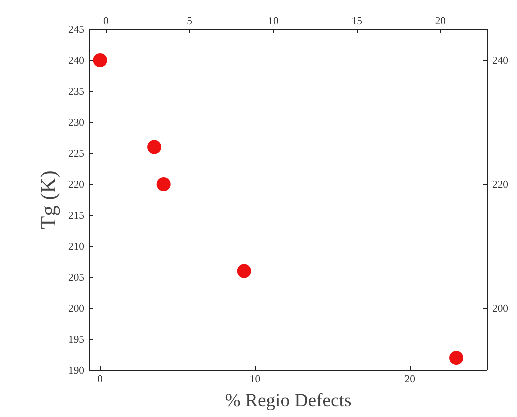 The width and height of the screenshot is (517, 417). Describe the element at coordinates (440, 22) in the screenshot. I see `x2-tick-label: 20` at that location.